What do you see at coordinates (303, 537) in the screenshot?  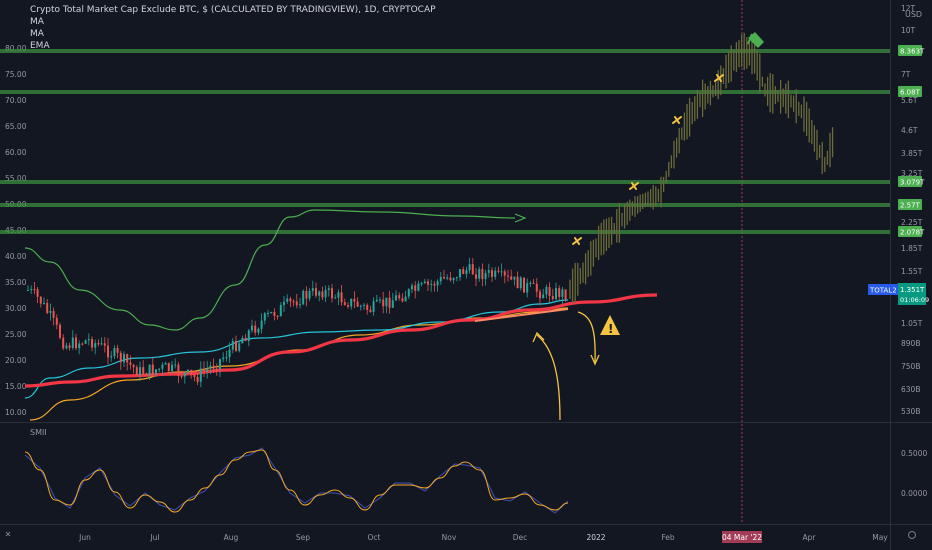 I see `time-axis-tick: Sep` at bounding box center [303, 537].